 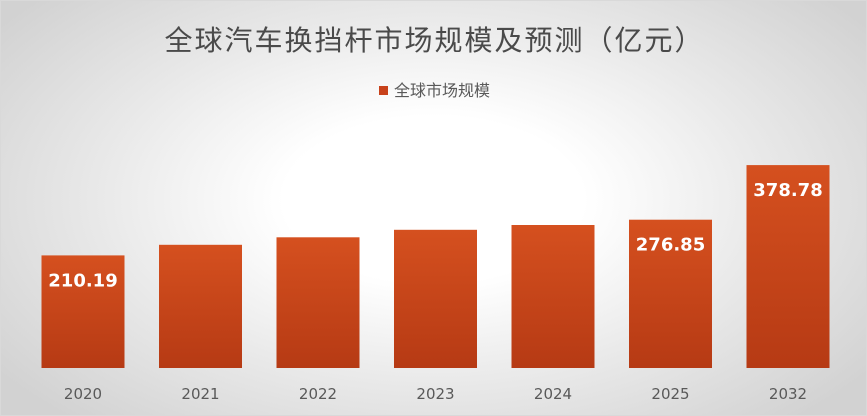 I want to click on legend-label: 全球市场规模, so click(x=441, y=90).